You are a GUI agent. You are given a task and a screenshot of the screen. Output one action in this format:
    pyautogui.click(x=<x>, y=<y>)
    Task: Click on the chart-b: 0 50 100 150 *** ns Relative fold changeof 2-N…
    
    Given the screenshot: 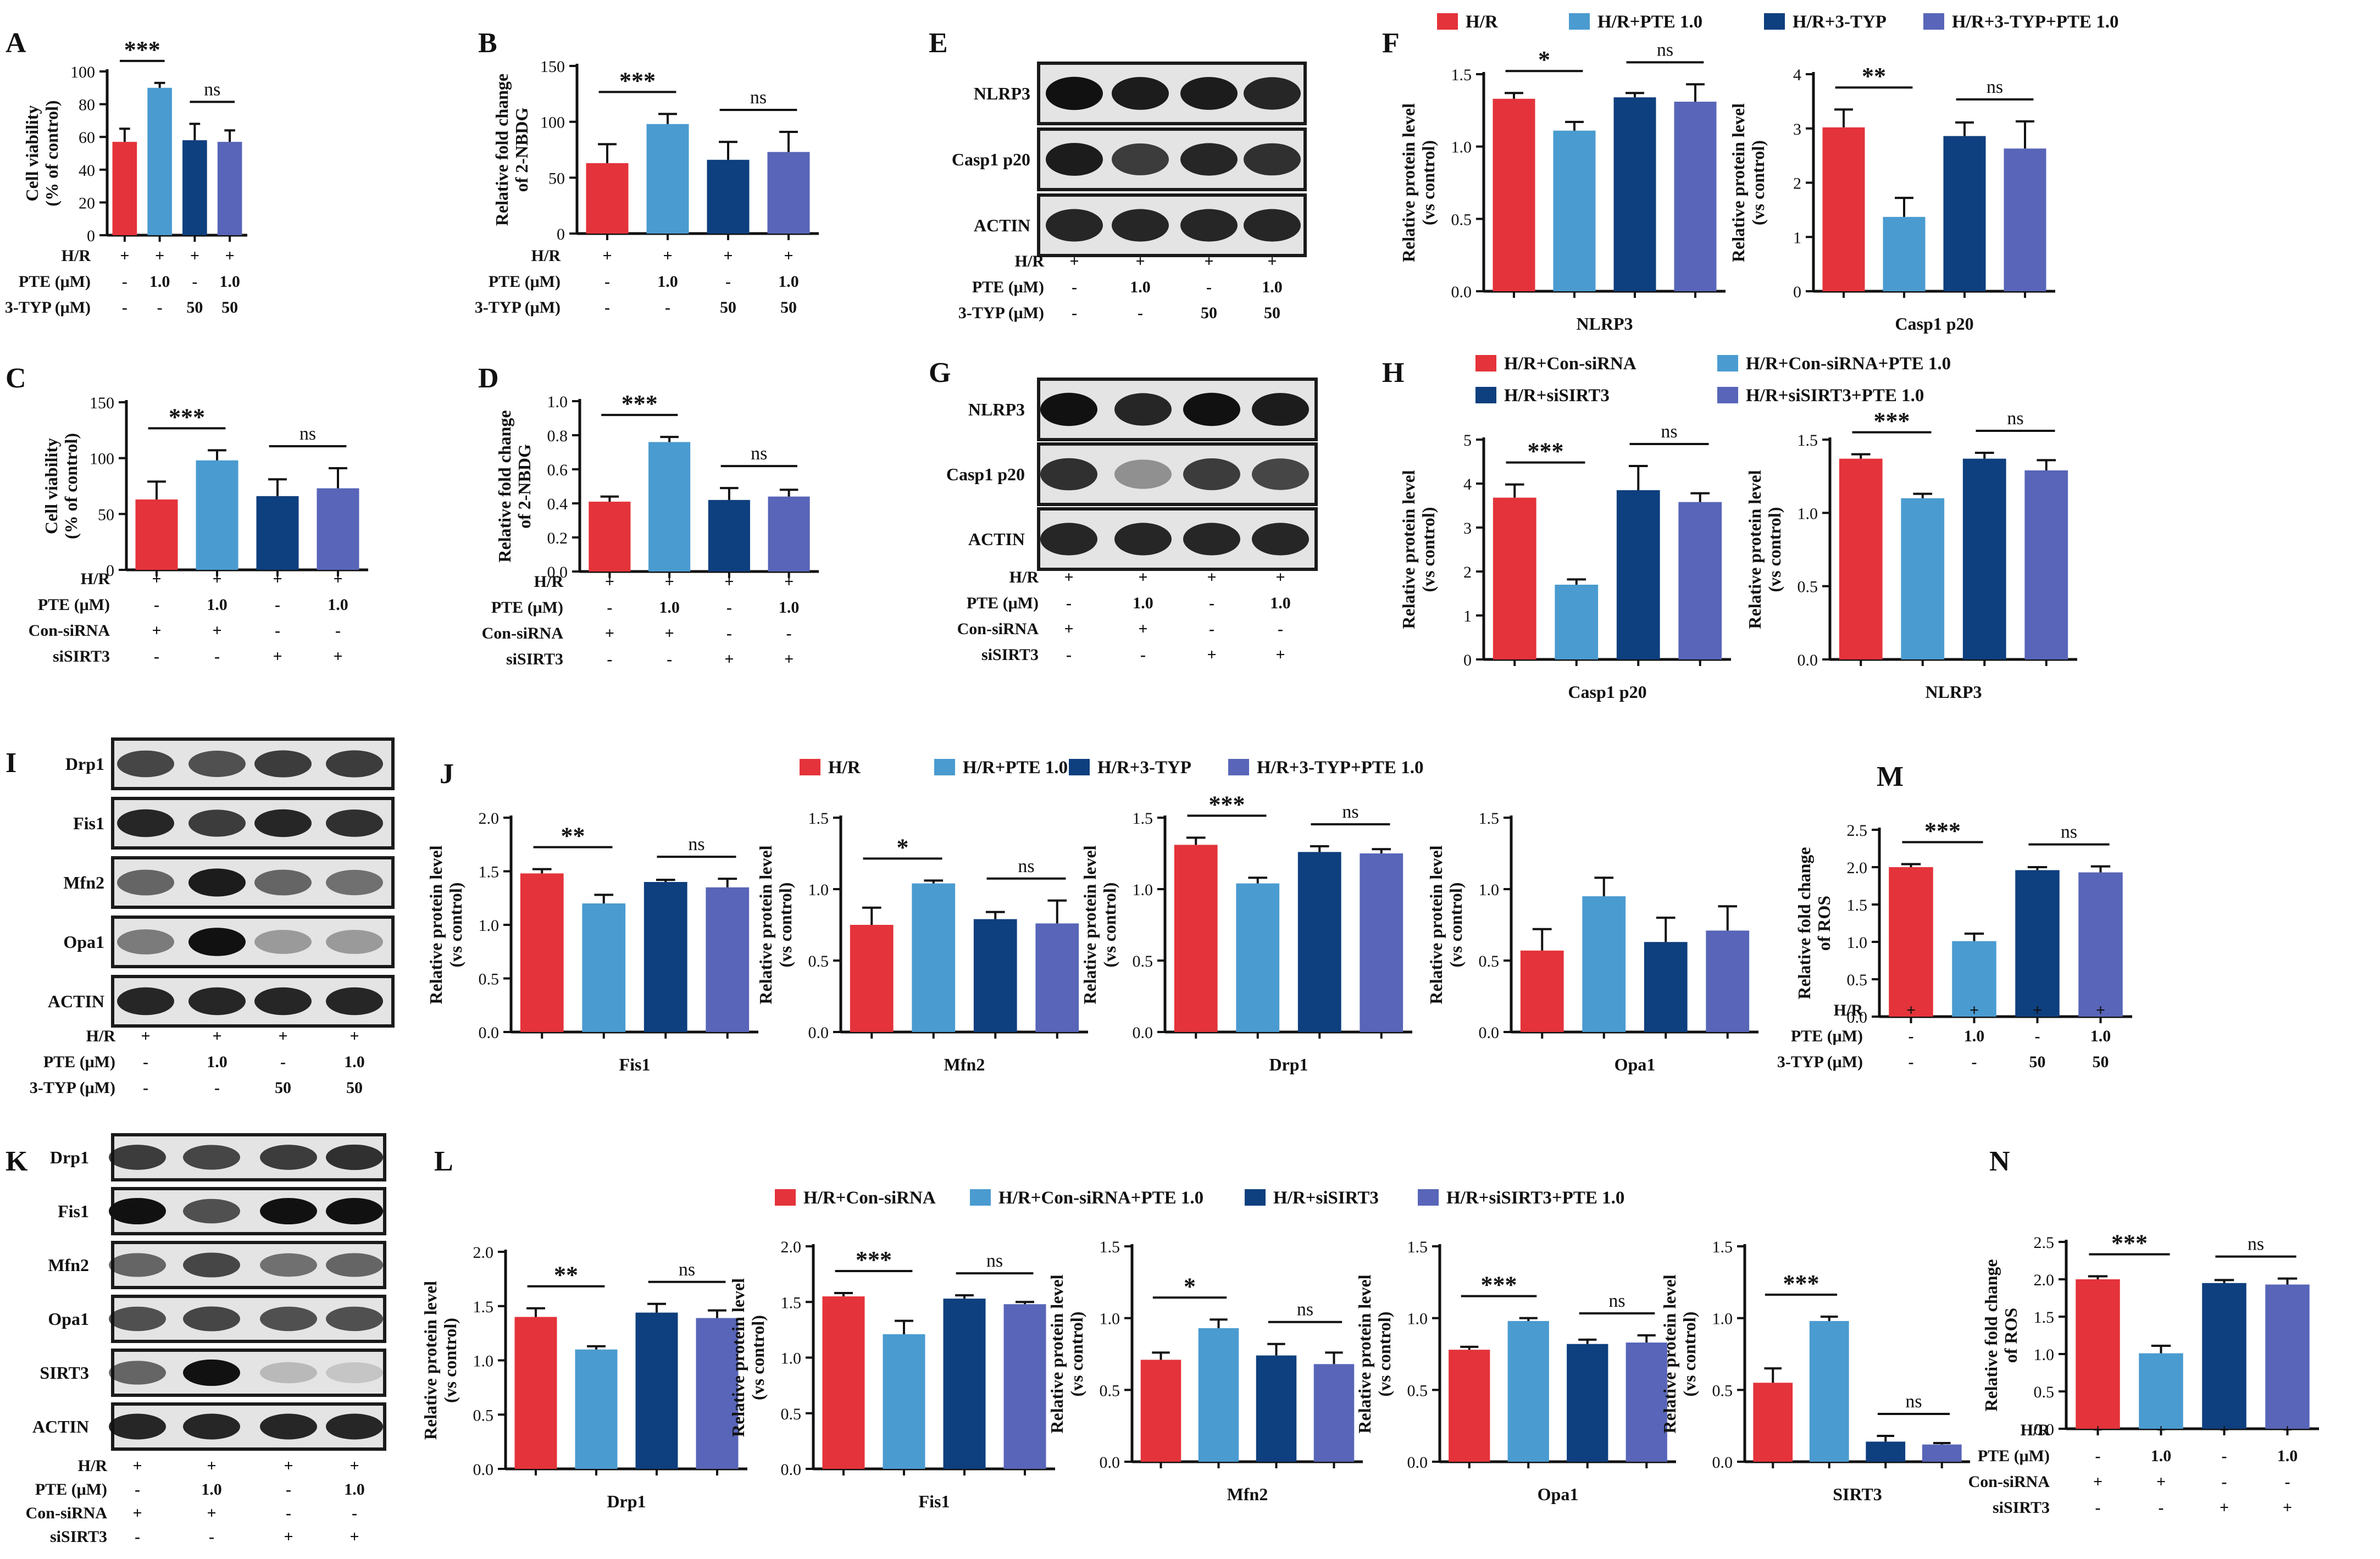 What is the action you would take?
    pyautogui.click(x=647, y=187)
    